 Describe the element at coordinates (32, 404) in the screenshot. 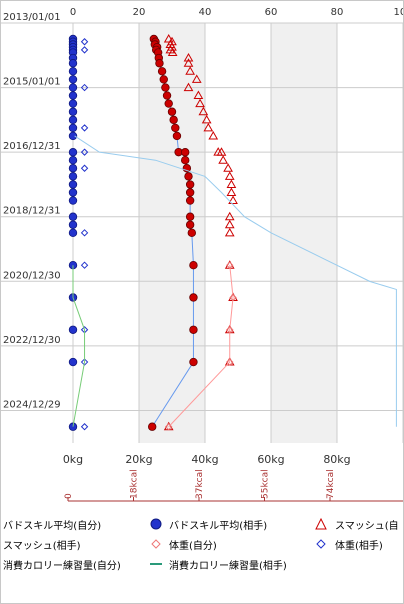

I see `y-tick-label-6: 2024/12/29` at that location.